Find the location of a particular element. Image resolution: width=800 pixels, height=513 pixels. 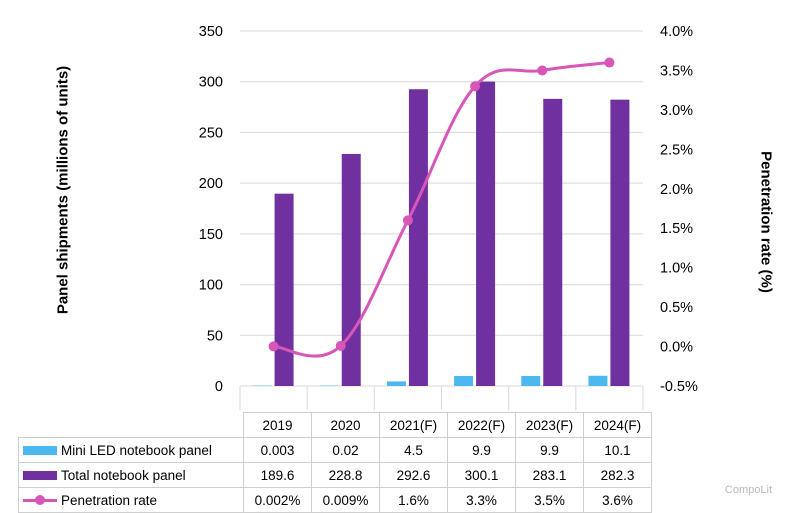

y-axis-right-label: Penetration rate (%) is located at coordinates (766, 222).